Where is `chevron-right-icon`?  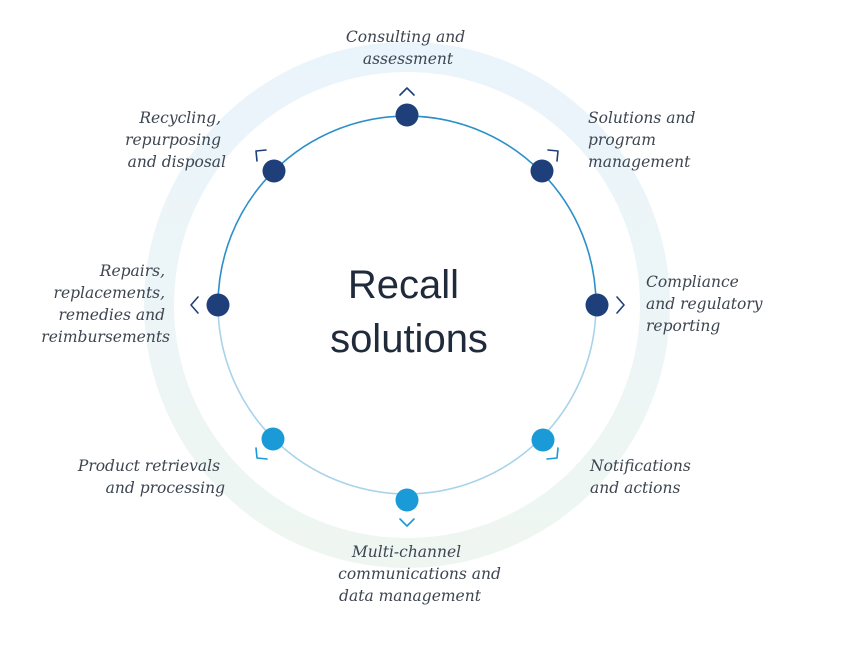 chevron-right-icon is located at coordinates (620, 305).